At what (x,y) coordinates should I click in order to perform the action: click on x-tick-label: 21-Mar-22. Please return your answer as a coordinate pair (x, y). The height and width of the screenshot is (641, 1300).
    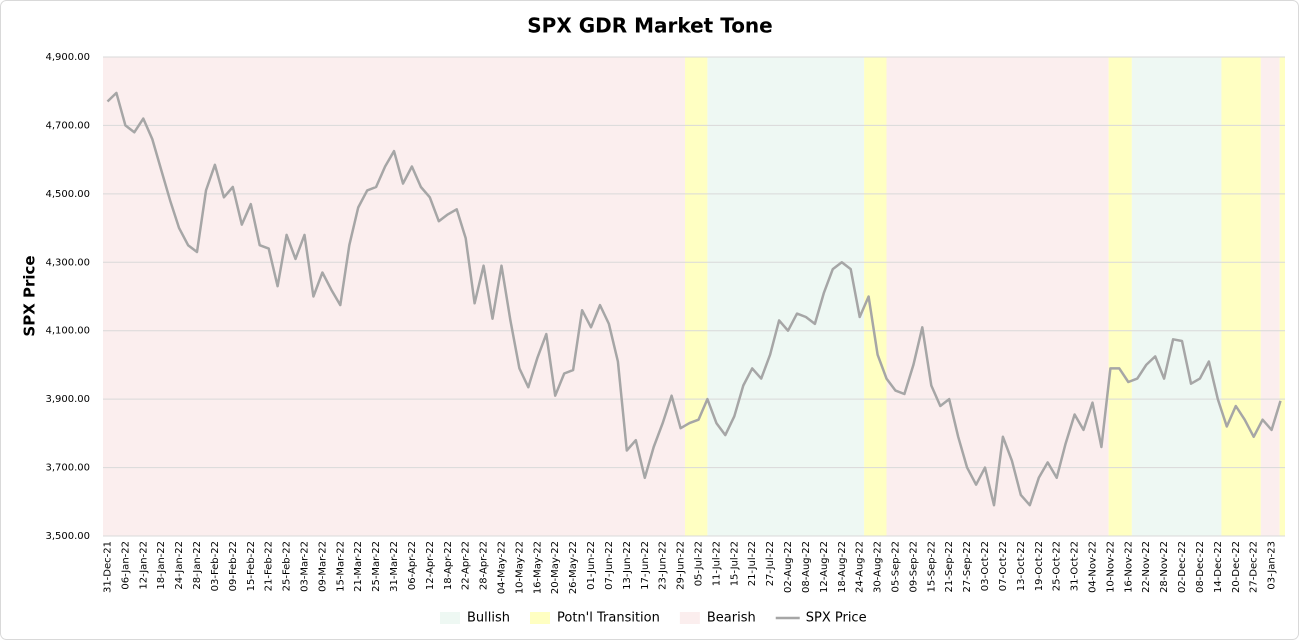
    Looking at the image, I should click on (358, 566).